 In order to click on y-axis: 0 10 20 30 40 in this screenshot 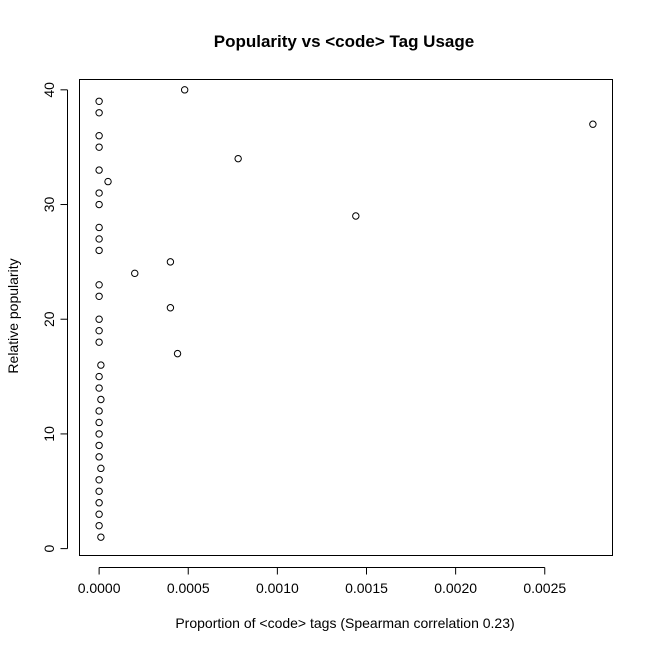, I will do `click(54, 317)`.